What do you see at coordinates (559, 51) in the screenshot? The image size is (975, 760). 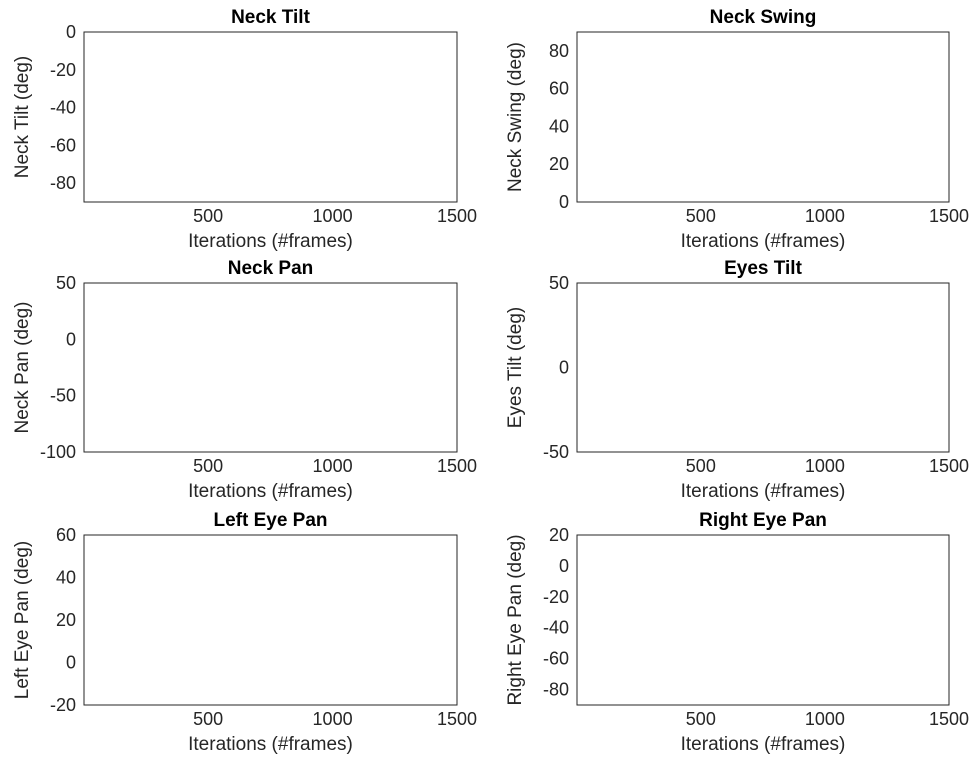 I see `y-tick-label: 80` at bounding box center [559, 51].